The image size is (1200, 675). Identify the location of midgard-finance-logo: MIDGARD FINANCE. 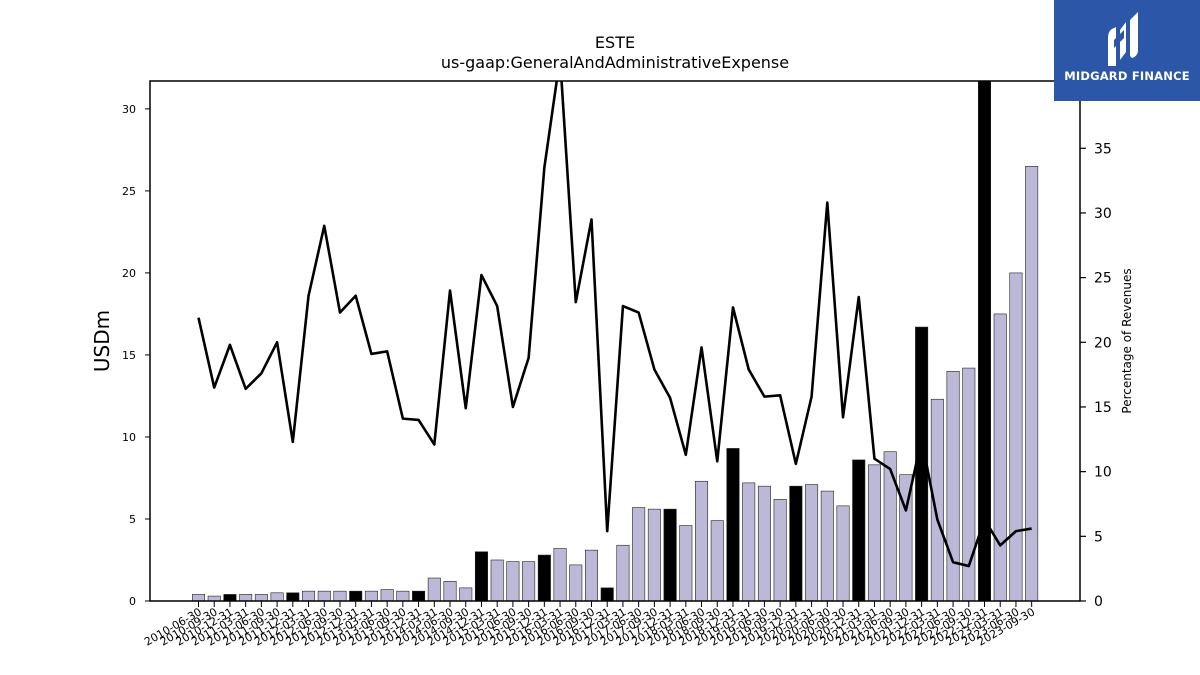
(1127, 50).